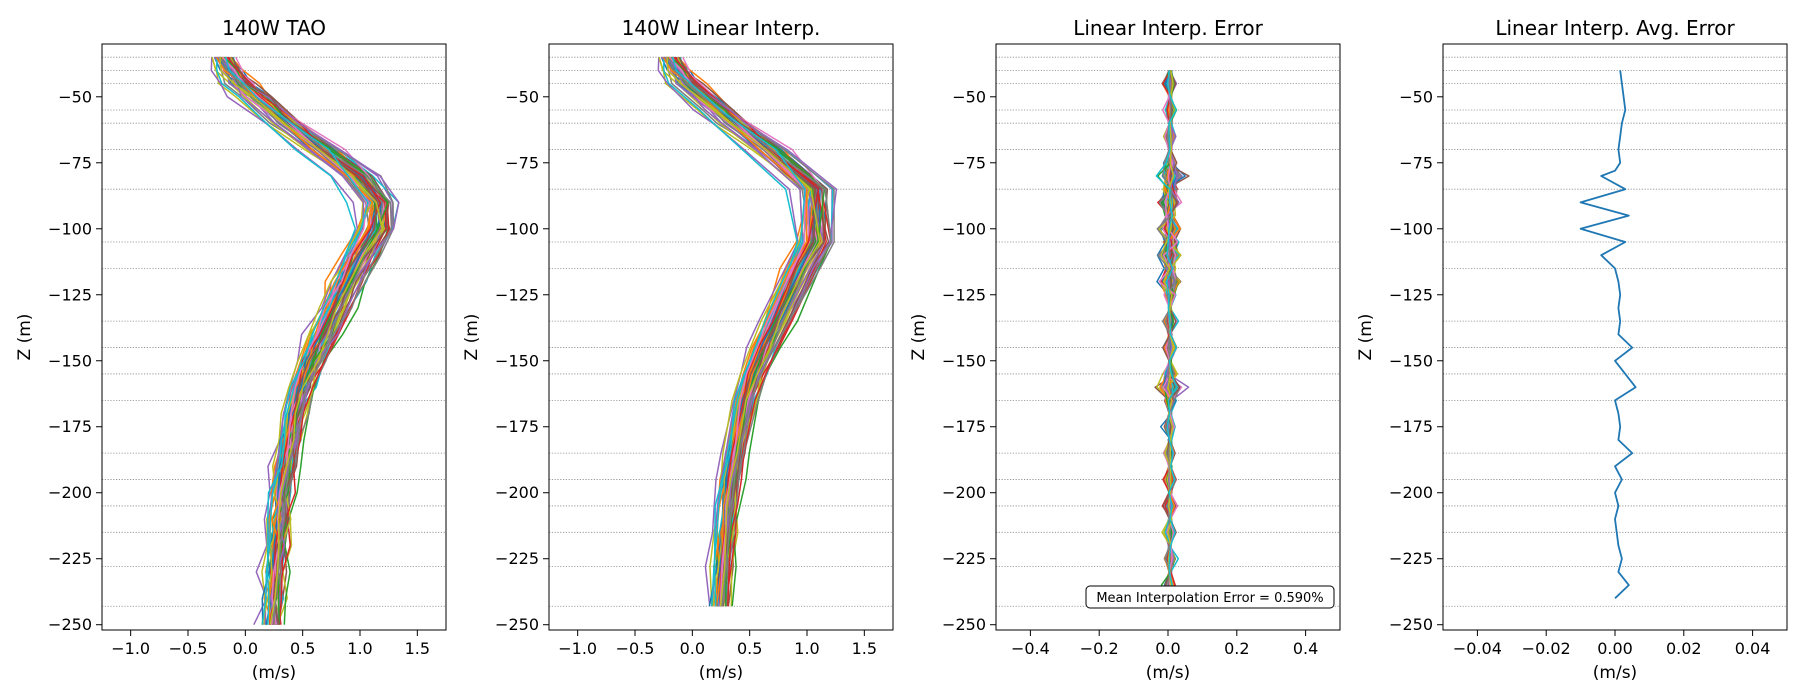 Image resolution: width=1800 pixels, height=700 pixels. Describe the element at coordinates (274, 28) in the screenshot. I see `chart-title: 140W TAO` at that location.